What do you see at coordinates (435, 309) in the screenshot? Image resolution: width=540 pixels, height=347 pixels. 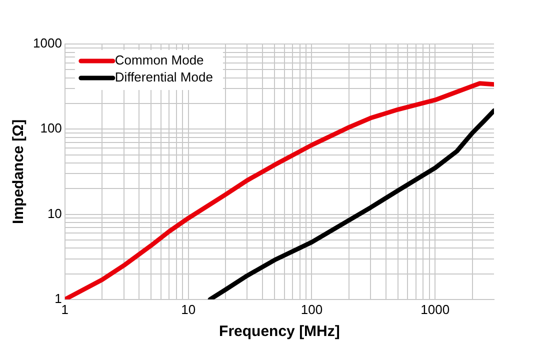 I see `x-tick-label: 1000` at bounding box center [435, 309].